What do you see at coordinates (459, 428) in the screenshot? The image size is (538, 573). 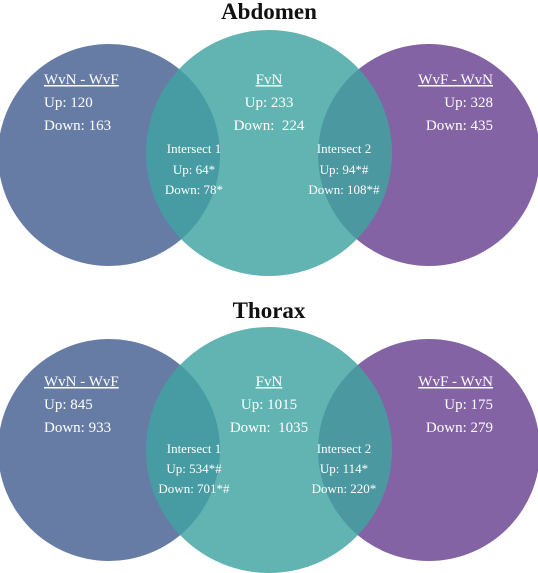 I see `thorax-right-down: Down: 279` at bounding box center [459, 428].